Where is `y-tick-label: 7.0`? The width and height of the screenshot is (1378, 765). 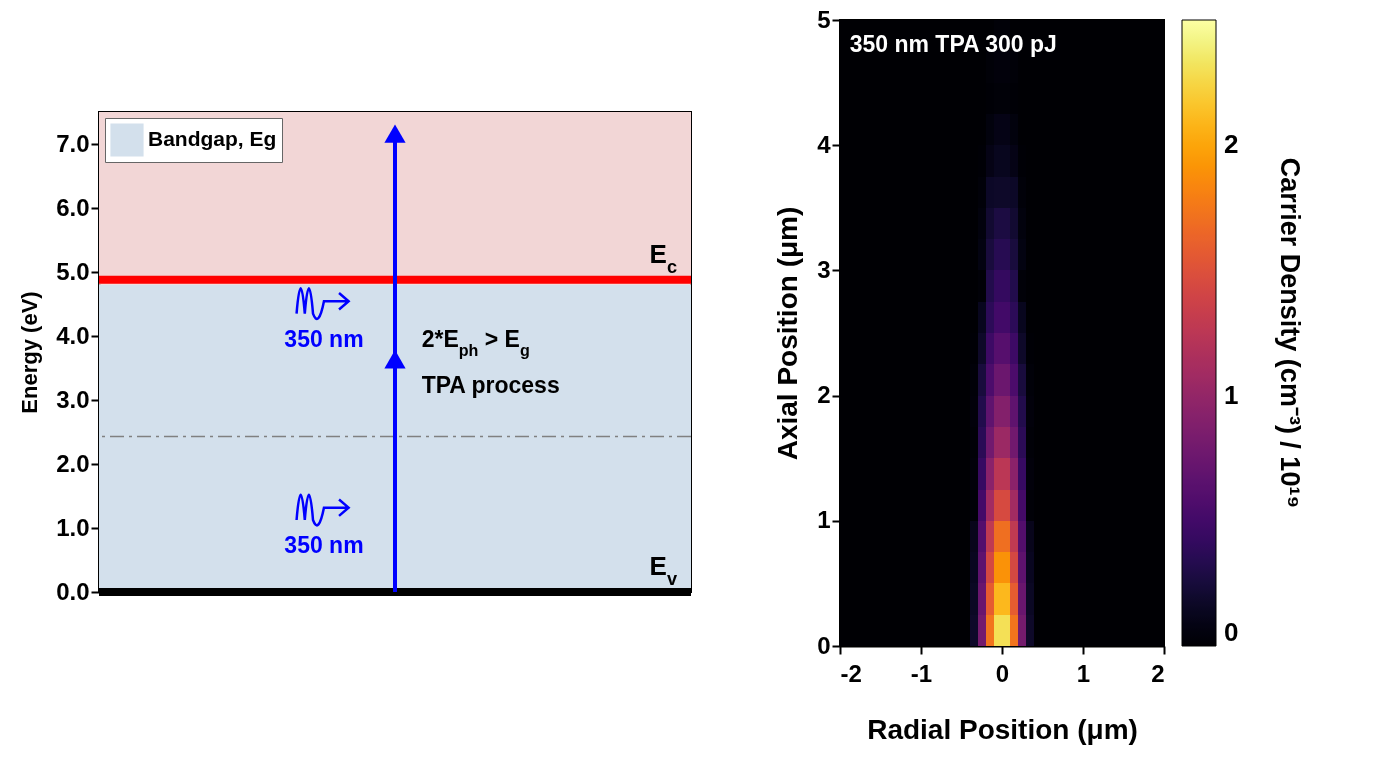
y-tick-label: 7.0 is located at coordinates (73, 143).